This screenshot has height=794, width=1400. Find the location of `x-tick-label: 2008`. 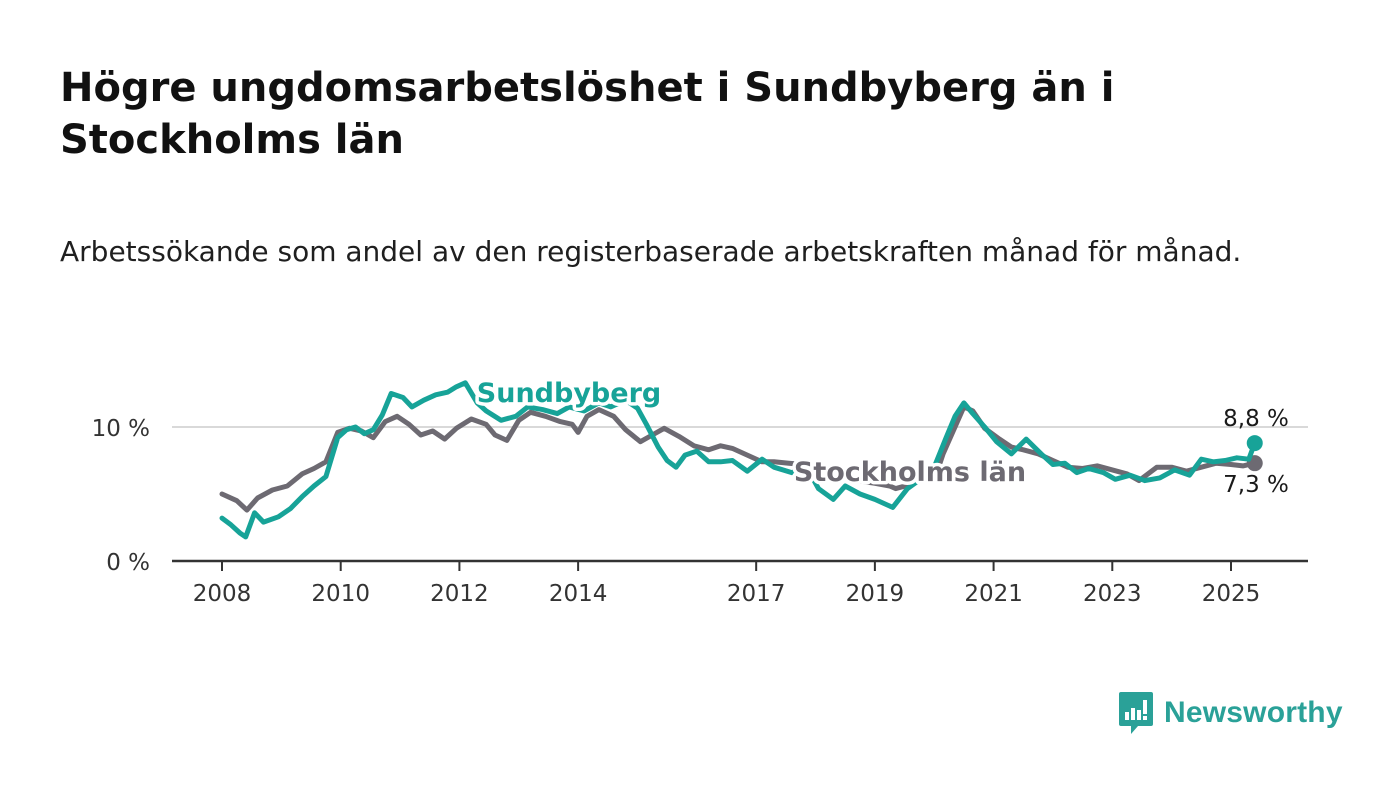

x-tick-label: 2008 is located at coordinates (222, 594).